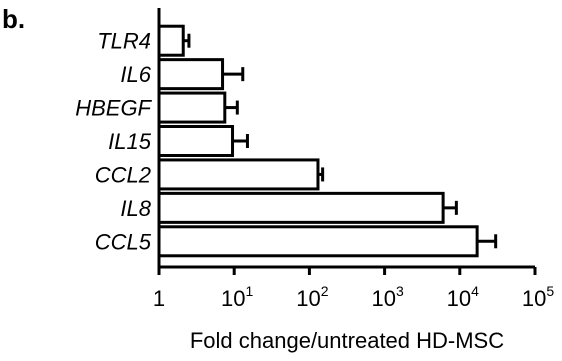  I want to click on x-tick-label: 10³, so click(387, 297).